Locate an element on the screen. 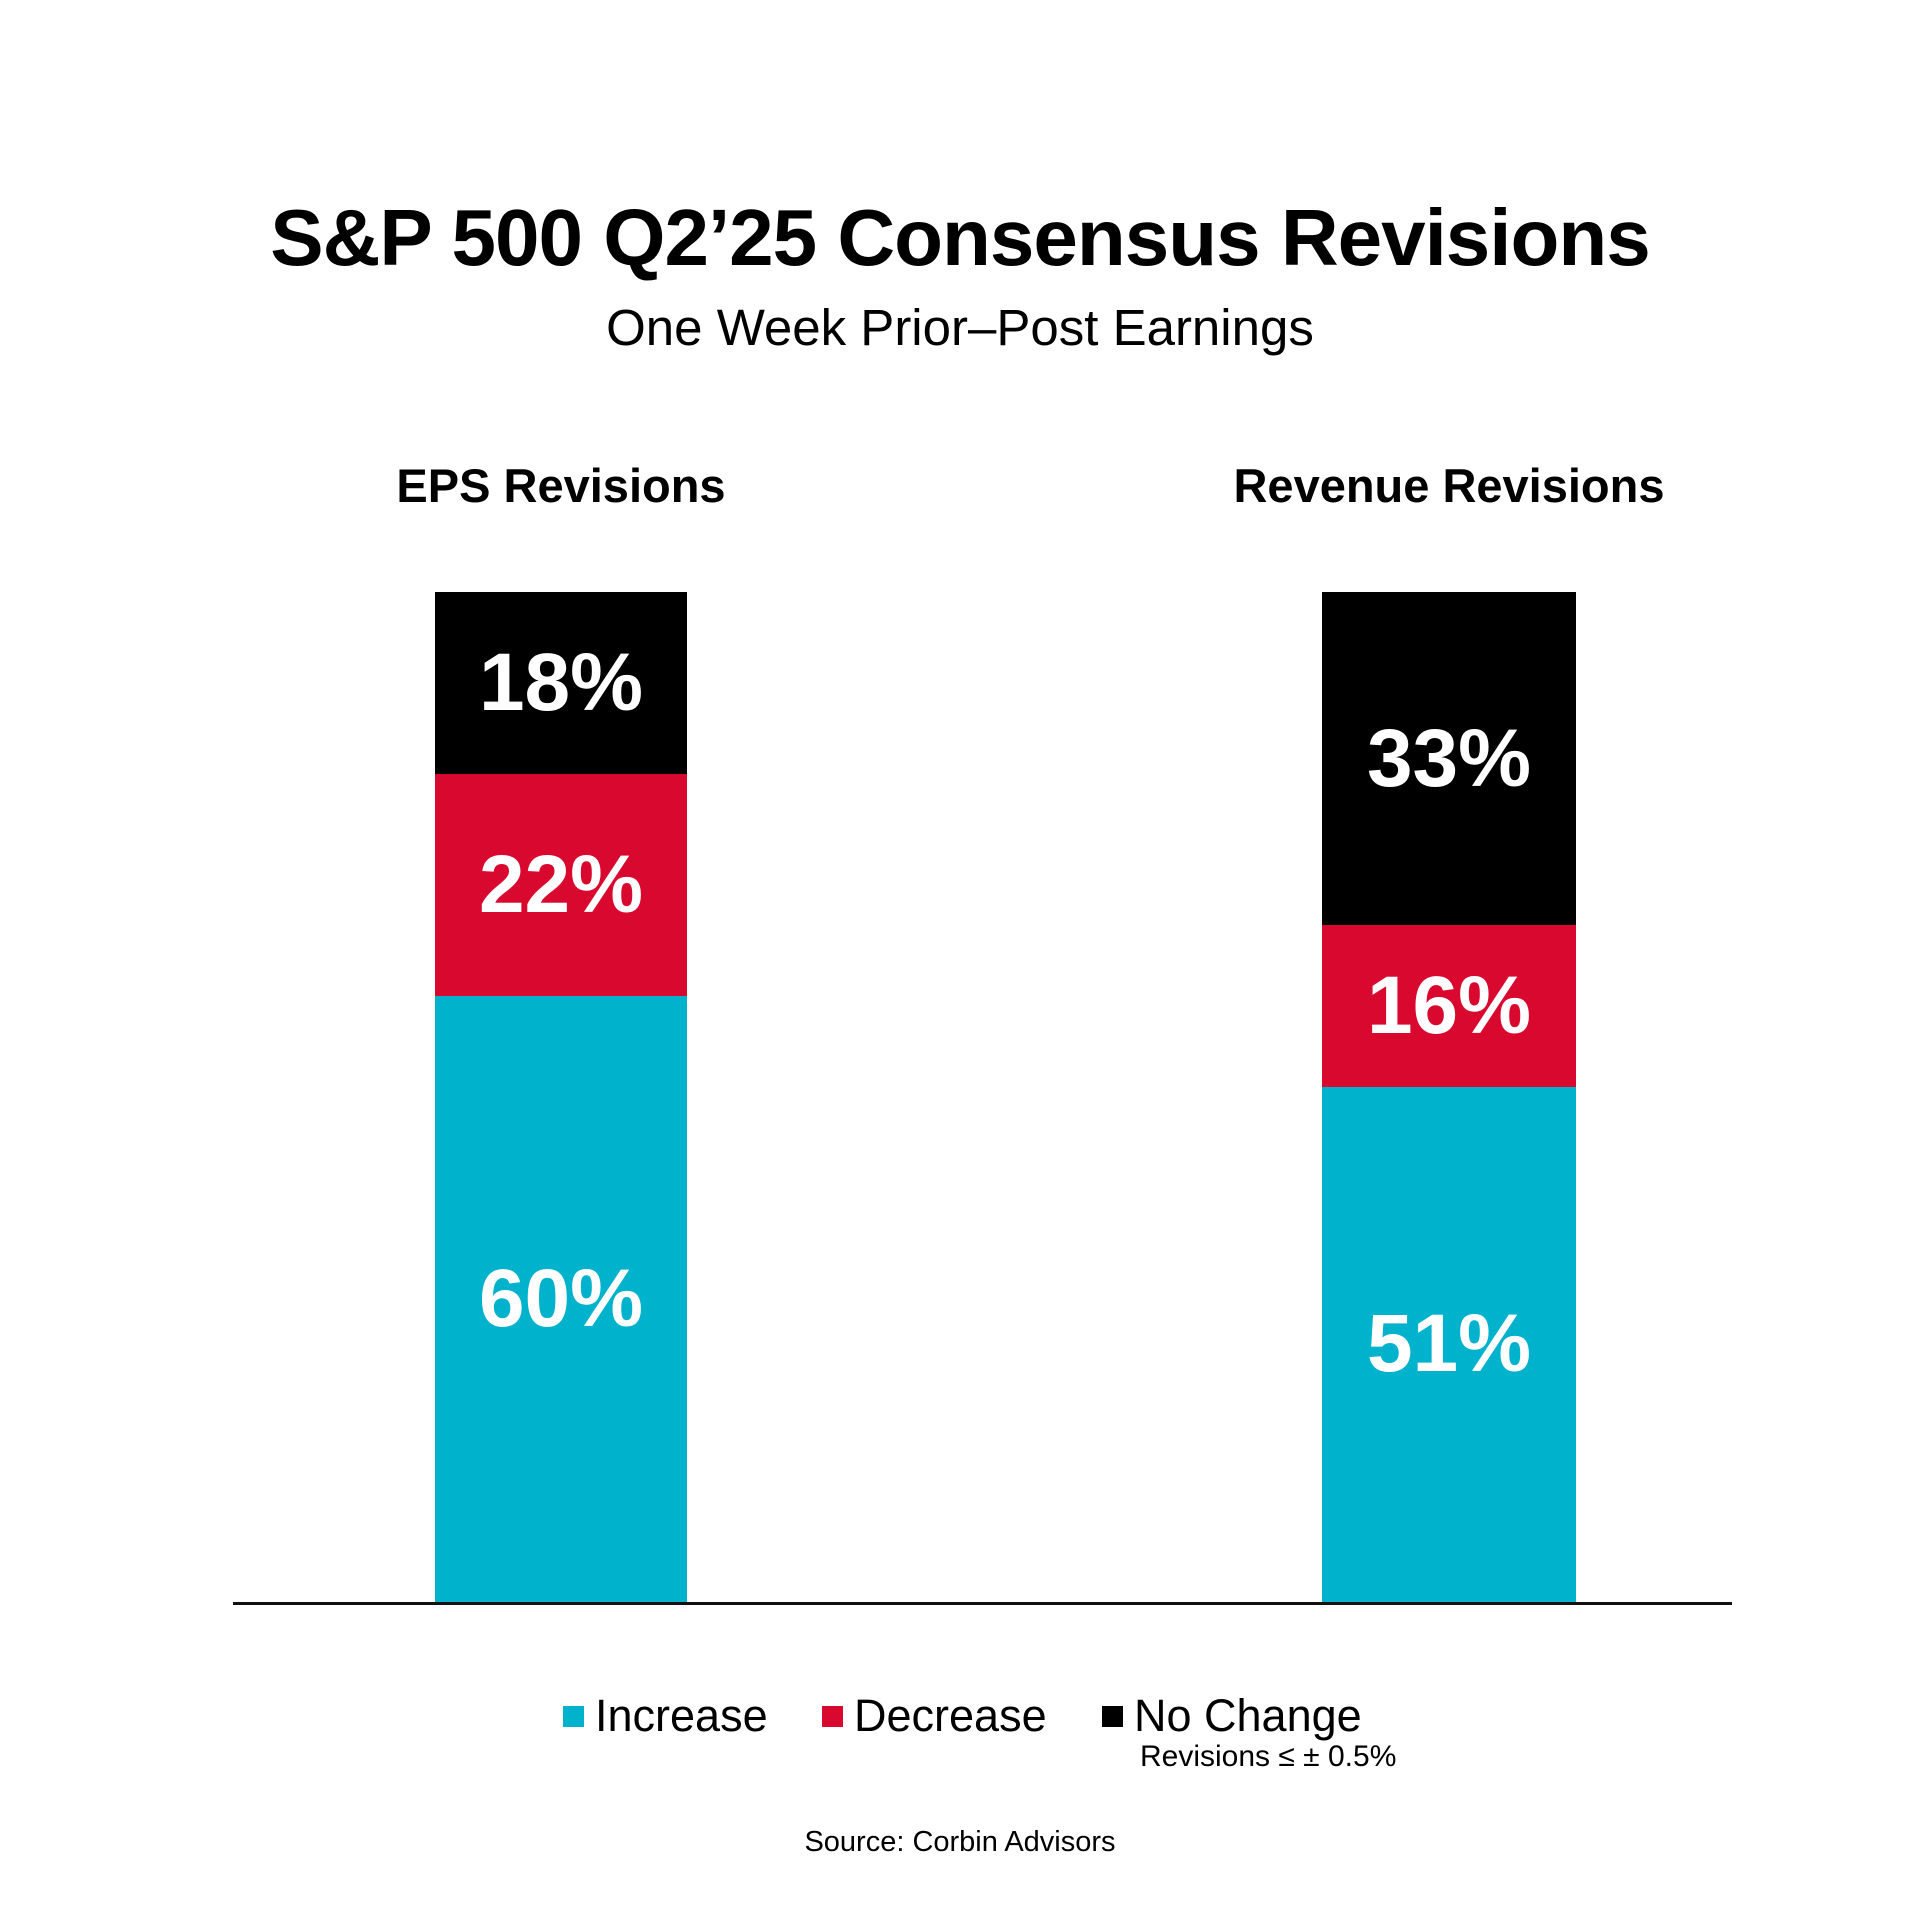 The height and width of the screenshot is (1920, 1920). legend-label-increase: Increase is located at coordinates (681, 1715).